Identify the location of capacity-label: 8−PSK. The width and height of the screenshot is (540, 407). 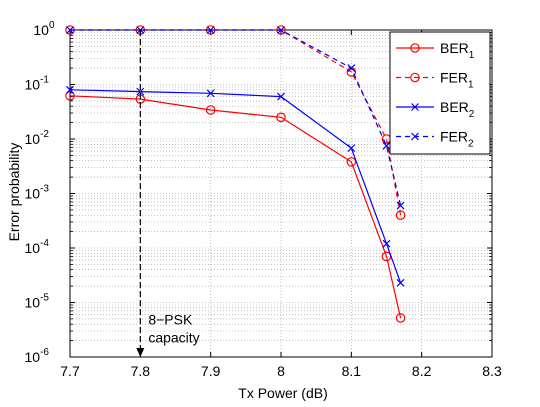
(170, 320).